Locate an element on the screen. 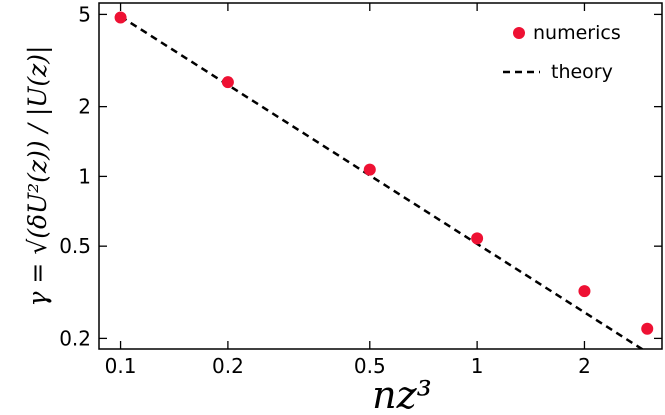  x-tick-label: 0.5 is located at coordinates (370, 366).